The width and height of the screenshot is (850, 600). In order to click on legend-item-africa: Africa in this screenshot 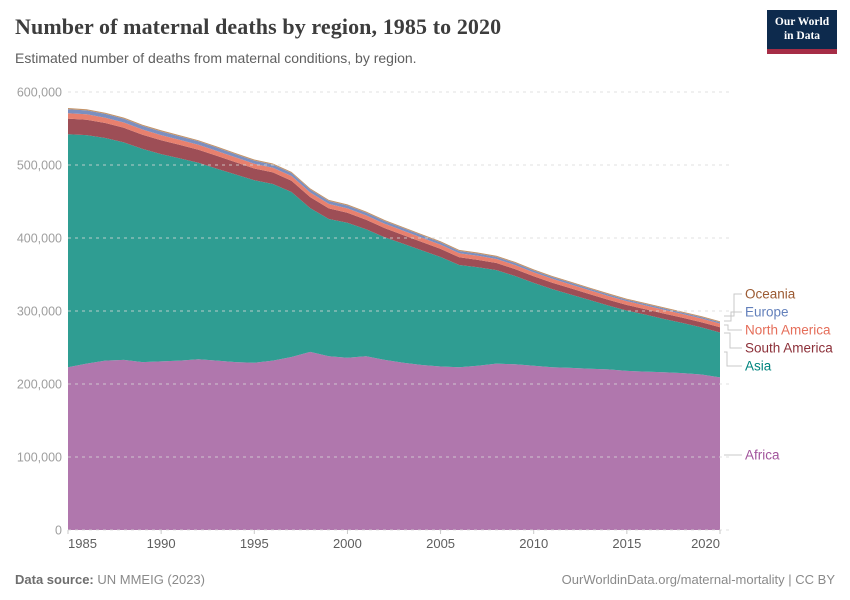, I will do `click(762, 455)`.